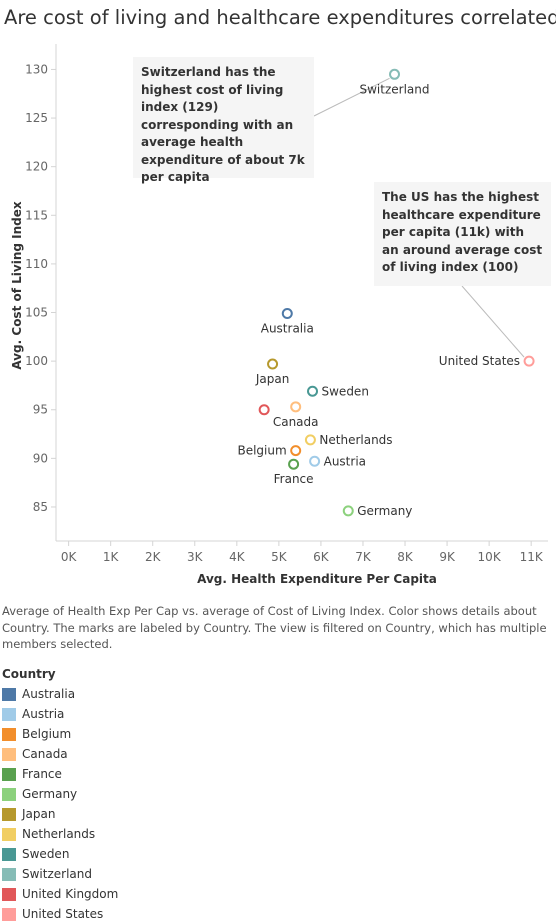 Image resolution: width=556 pixels, height=924 pixels. I want to click on y-tick-label: 130, so click(36, 69).